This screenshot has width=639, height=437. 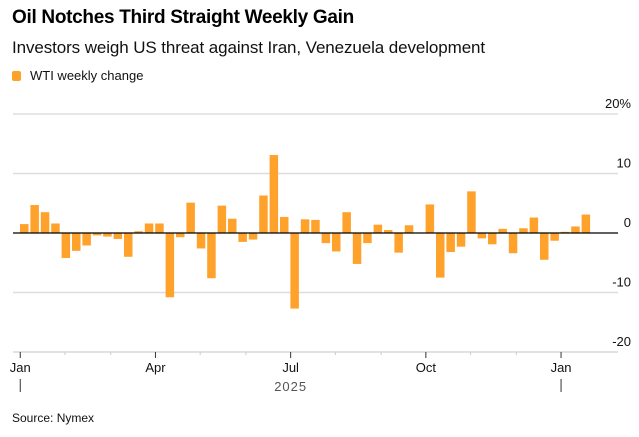 What do you see at coordinates (621, 341) in the screenshot?
I see `y-tick-label: -20` at bounding box center [621, 341].